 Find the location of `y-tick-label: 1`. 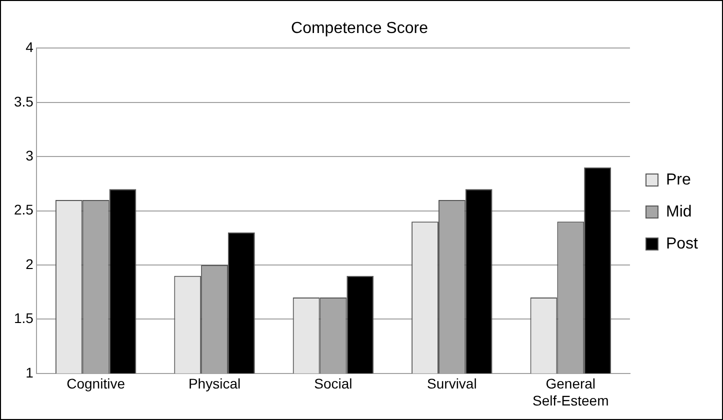

y-tick-label: 1 is located at coordinates (30, 372).